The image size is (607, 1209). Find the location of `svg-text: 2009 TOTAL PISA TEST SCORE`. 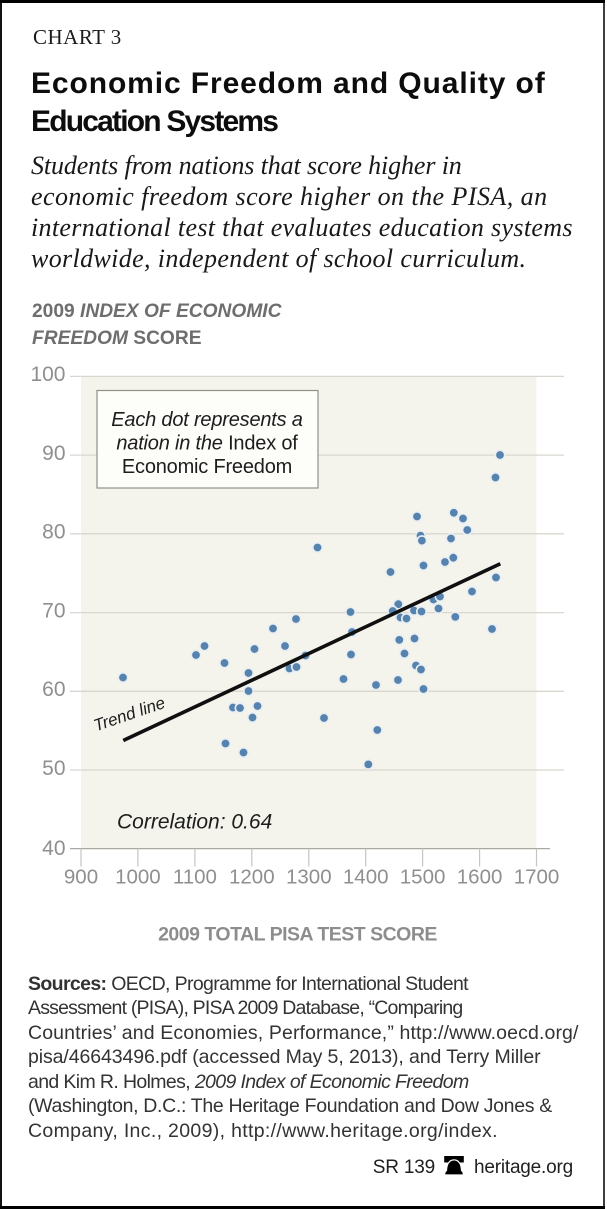

svg-text: 2009 TOTAL PISA TEST SCORE is located at coordinates (297, 935).